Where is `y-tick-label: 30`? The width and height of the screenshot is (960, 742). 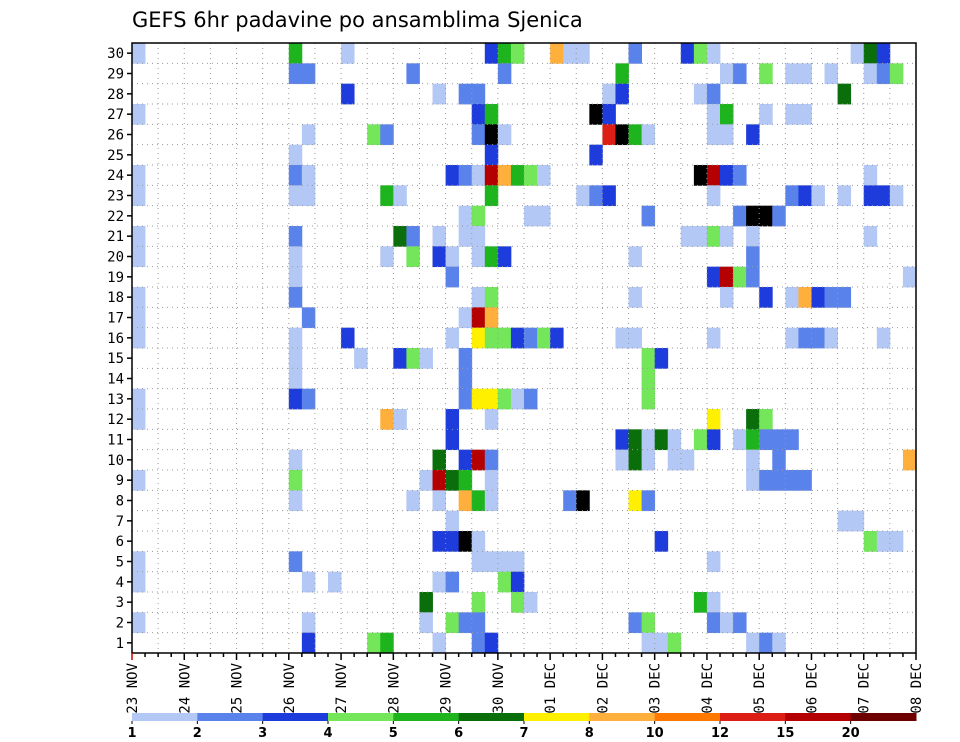
y-tick-label: 30 is located at coordinates (115, 54).